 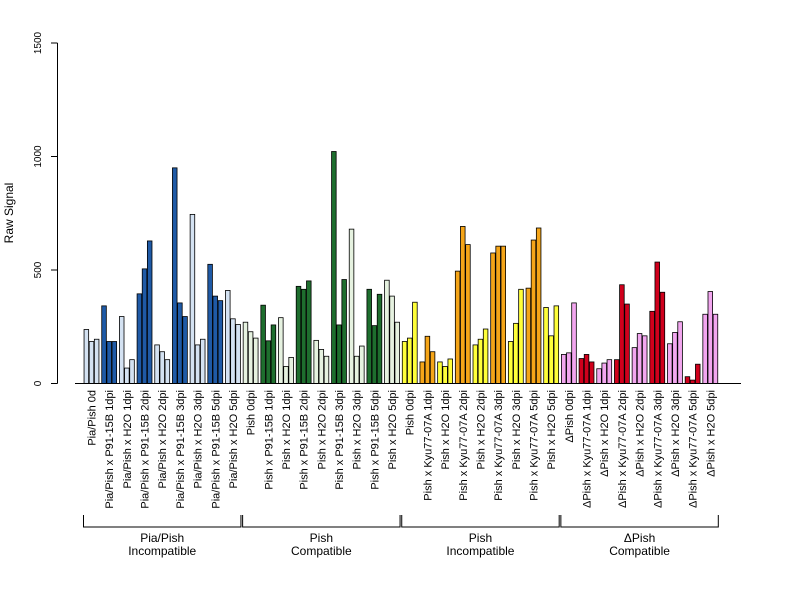 What do you see at coordinates (322, 429) in the screenshot?
I see `x-tick-label: Pish x H2O 2dpi` at bounding box center [322, 429].